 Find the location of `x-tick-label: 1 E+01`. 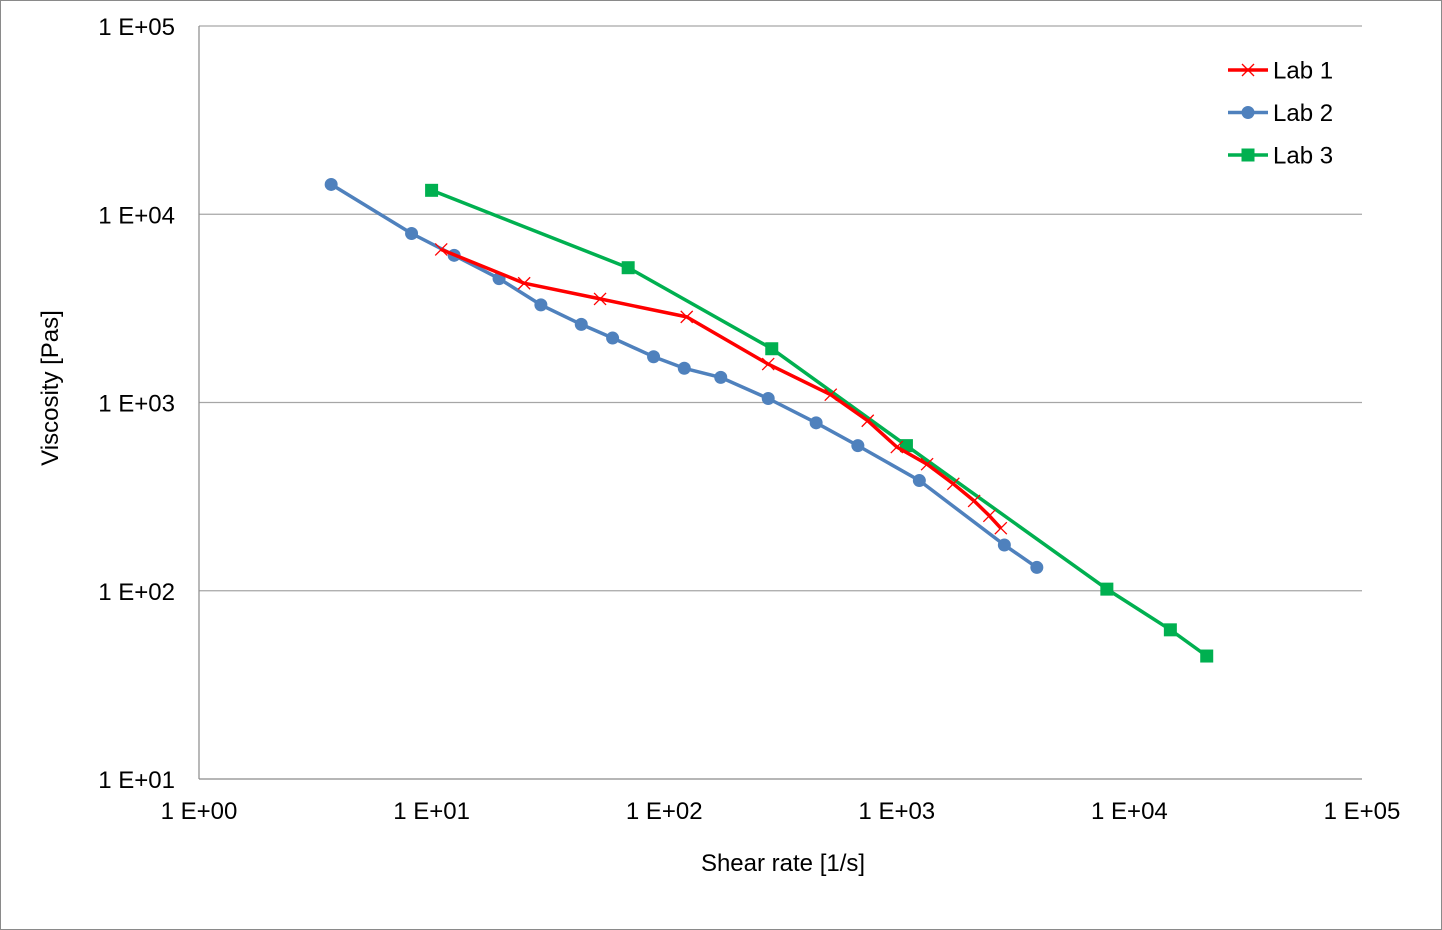

x-tick-label: 1 E+01 is located at coordinates (431, 811).